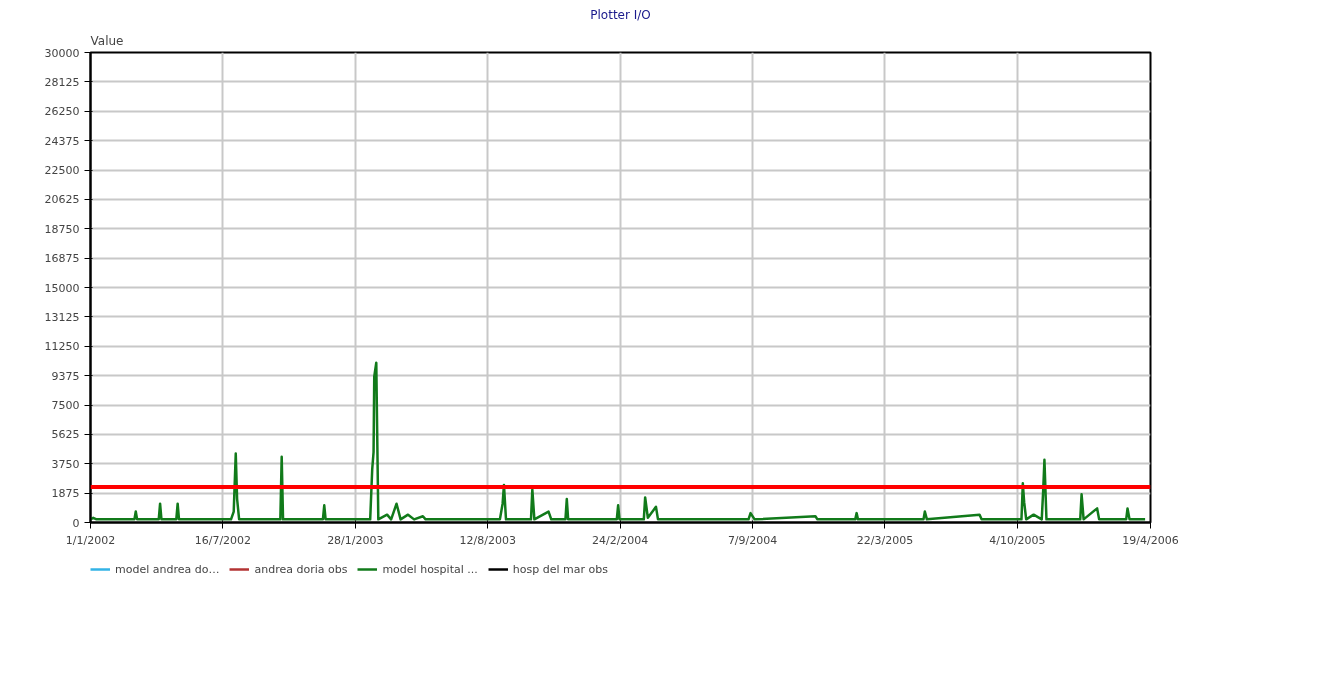  I want to click on y-tick-label: 15000, so click(62, 288).